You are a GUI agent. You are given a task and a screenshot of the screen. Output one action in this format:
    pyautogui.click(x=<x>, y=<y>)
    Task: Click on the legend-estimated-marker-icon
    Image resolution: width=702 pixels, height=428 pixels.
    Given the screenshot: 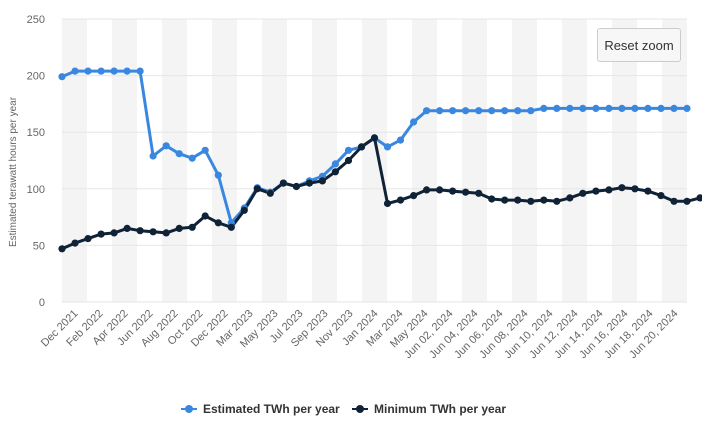 What is the action you would take?
    pyautogui.click(x=189, y=409)
    